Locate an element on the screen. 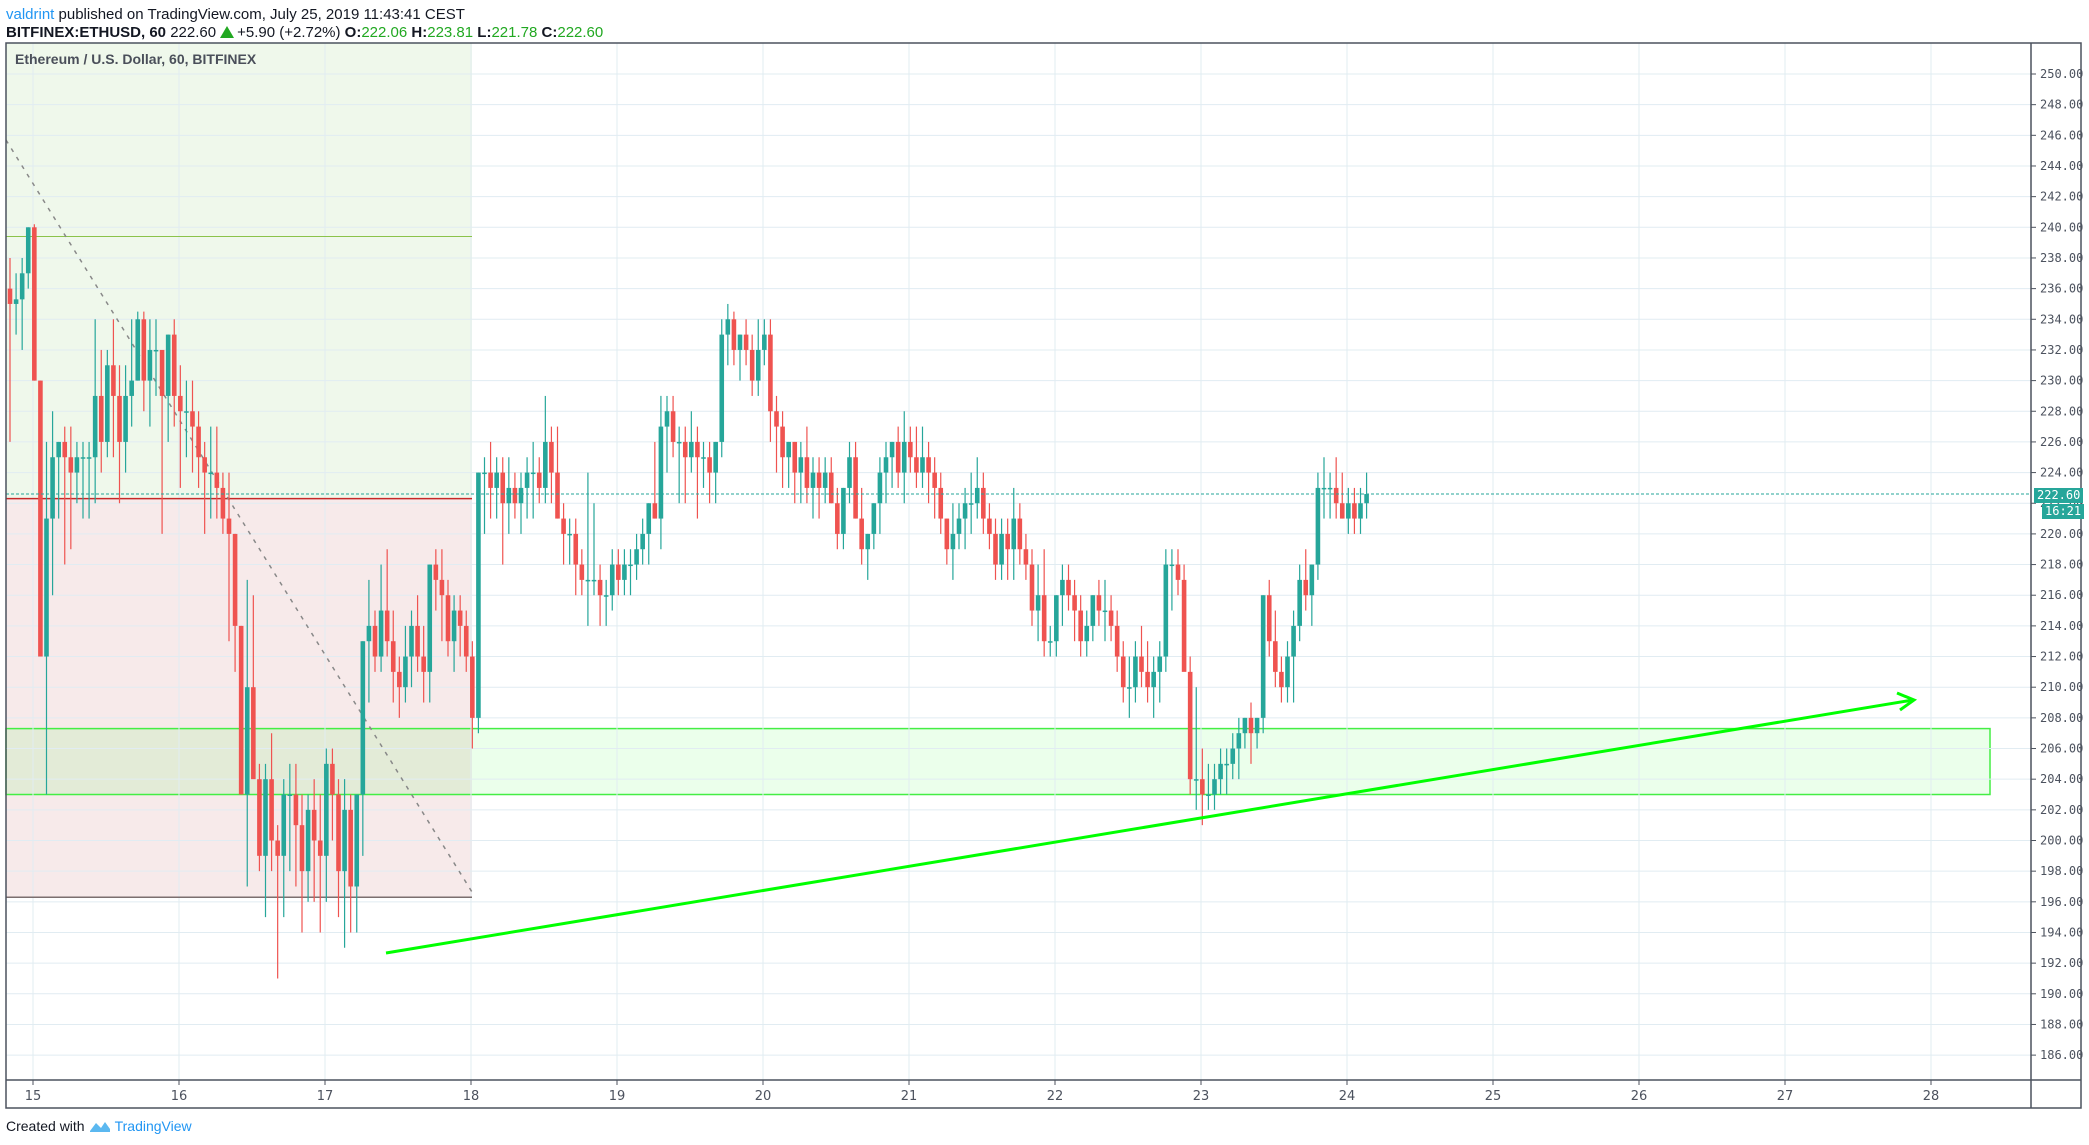  time-tick-label: 22 is located at coordinates (1055, 1096).